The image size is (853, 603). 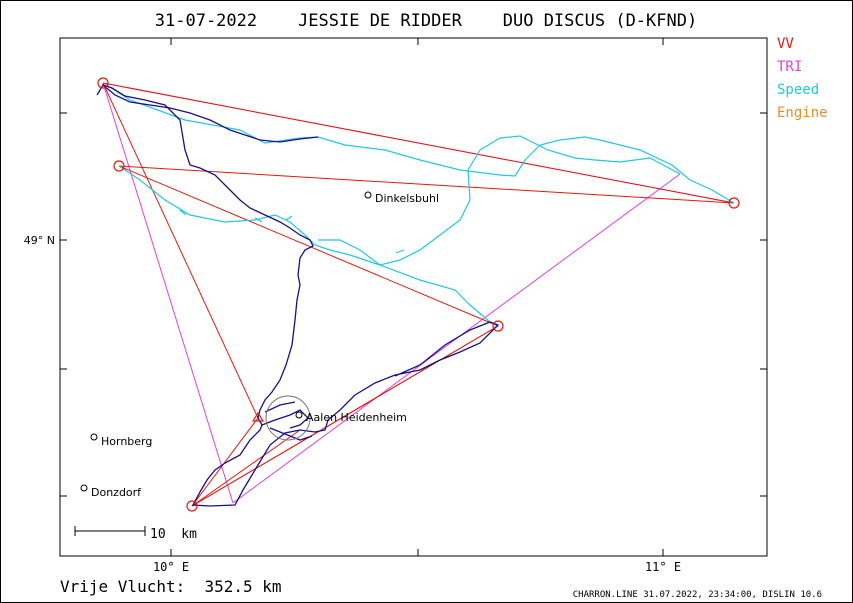 What do you see at coordinates (39, 240) in the screenshot?
I see `lat-label: 49° N` at bounding box center [39, 240].